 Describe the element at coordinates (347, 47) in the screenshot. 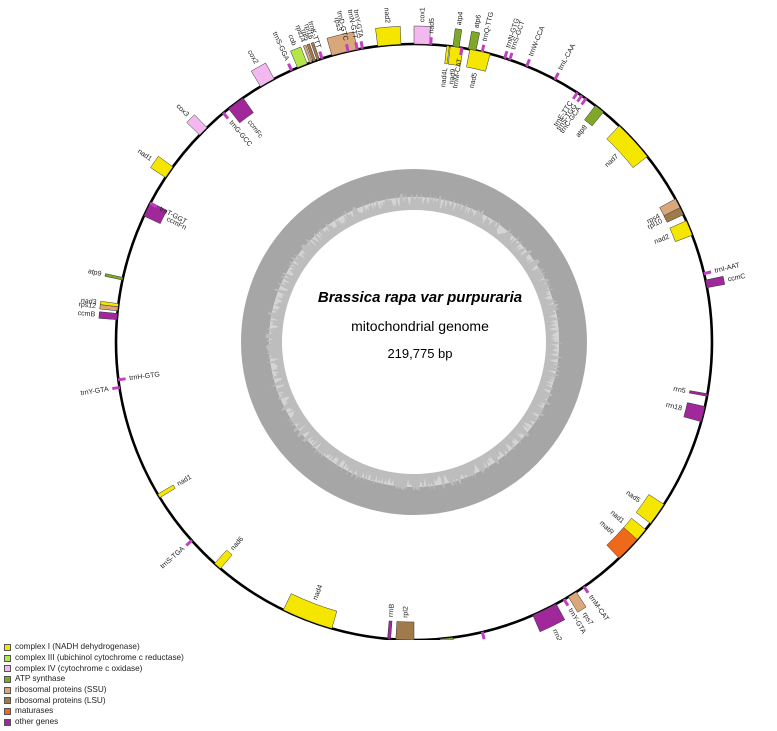

I see `gene-trnd-gtc` at that location.